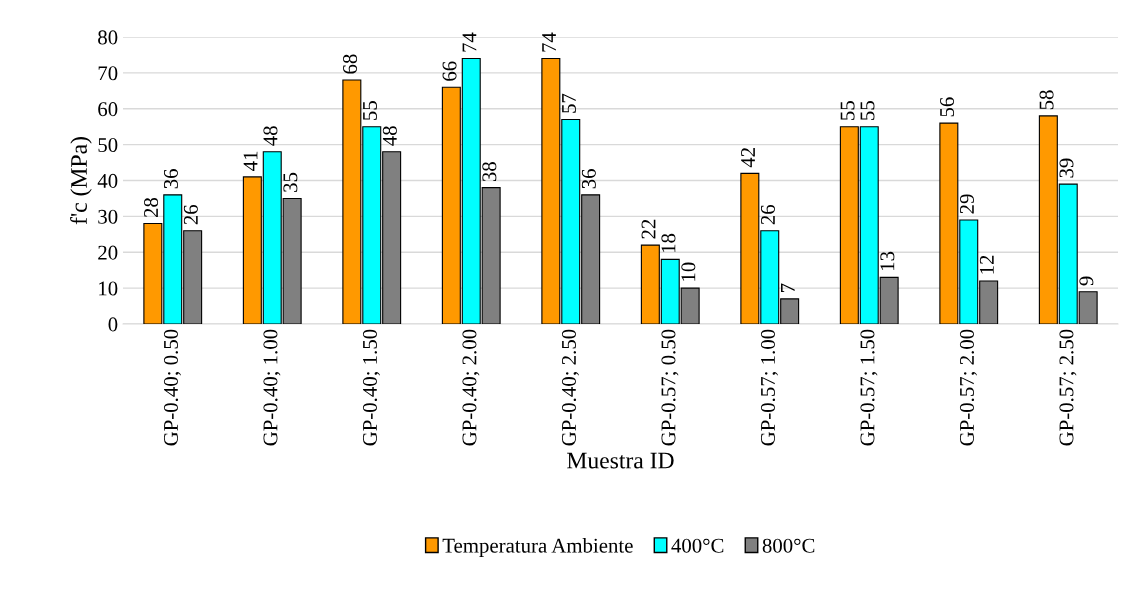  Describe the element at coordinates (108, 73) in the screenshot. I see `y-tick-label: 70` at that location.